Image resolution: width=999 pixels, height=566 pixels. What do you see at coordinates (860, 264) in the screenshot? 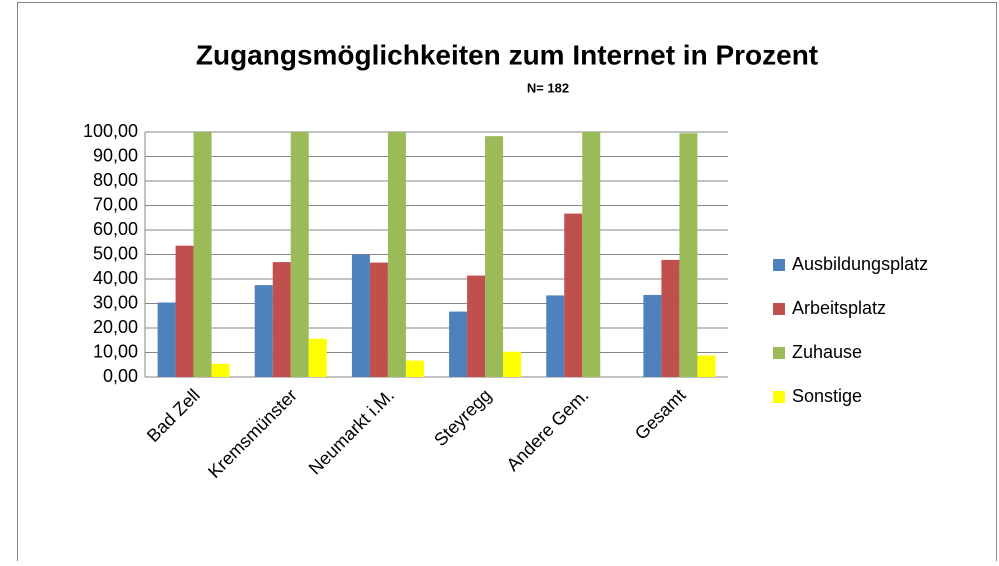
I see `legend-label: Ausbildungsplatz` at bounding box center [860, 264].